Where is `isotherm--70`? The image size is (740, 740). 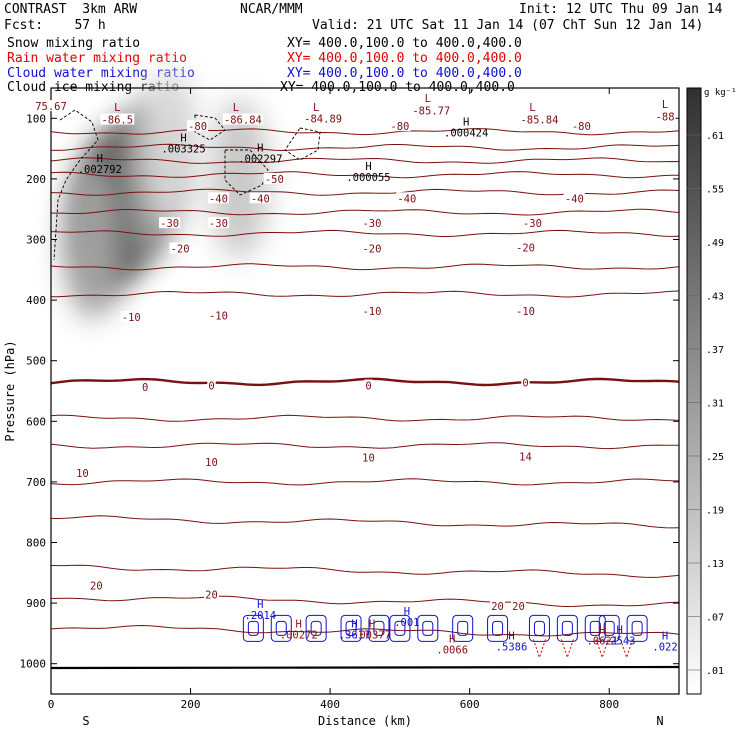 isotherm--70 is located at coordinates (365, 147).